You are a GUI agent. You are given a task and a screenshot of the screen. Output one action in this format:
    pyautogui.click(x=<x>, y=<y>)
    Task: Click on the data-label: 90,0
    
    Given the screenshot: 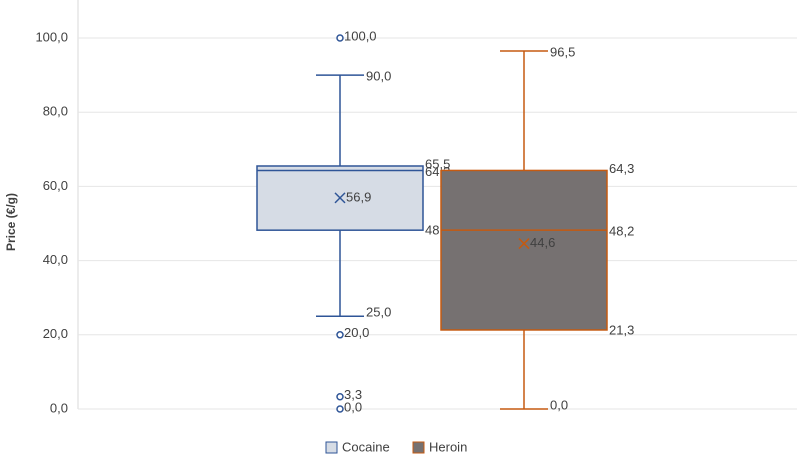 What is the action you would take?
    pyautogui.click(x=378, y=76)
    